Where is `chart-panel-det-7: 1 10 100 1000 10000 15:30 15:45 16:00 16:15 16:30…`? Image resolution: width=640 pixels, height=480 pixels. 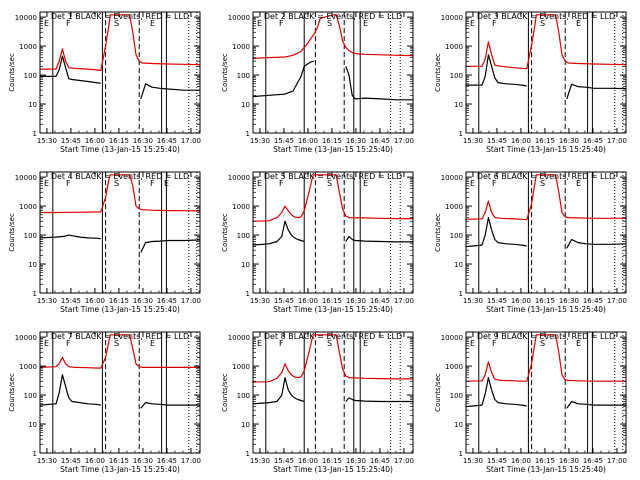 chart-panel-det-7: 1 10 100 1000 10000 15:30 15:45 16:00 16:15 16:30… is located at coordinates (104, 402).